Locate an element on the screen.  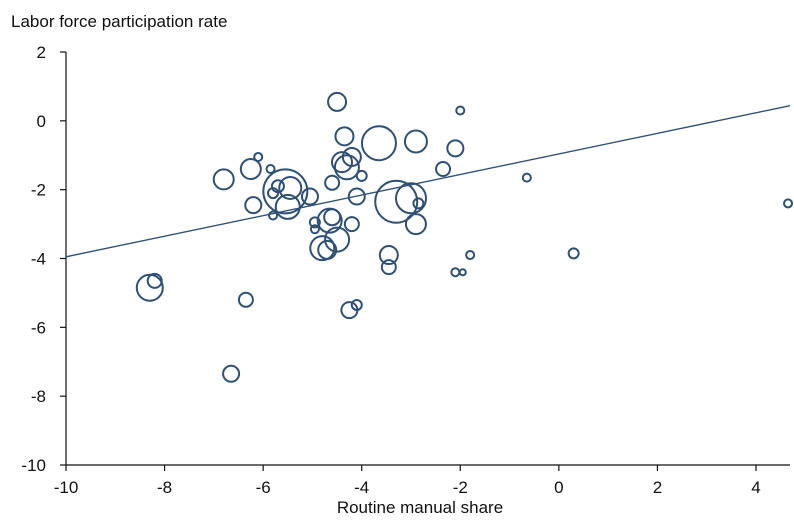
x-tick-label: 2 is located at coordinates (657, 487).